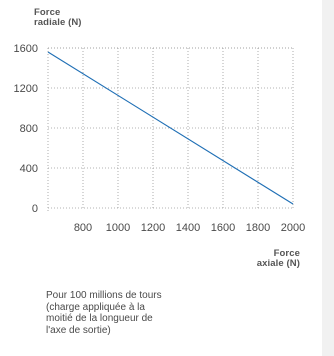  I want to click on x-axis-title-line1: Force, so click(286, 253).